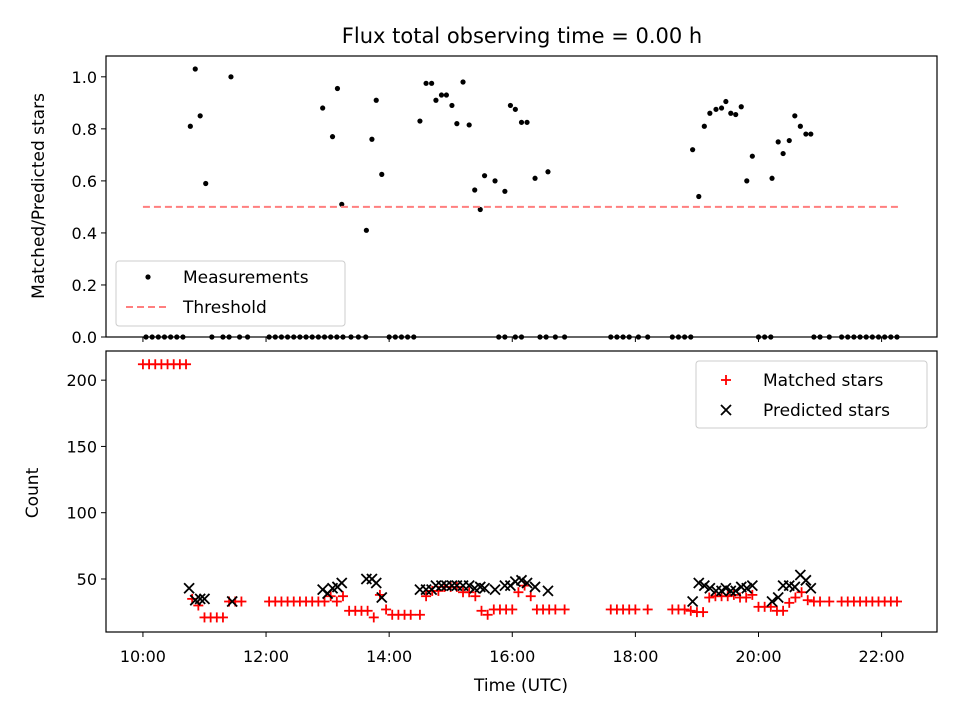 The height and width of the screenshot is (720, 960). I want to click on legend-threshold-label: Threshold, so click(224, 308).